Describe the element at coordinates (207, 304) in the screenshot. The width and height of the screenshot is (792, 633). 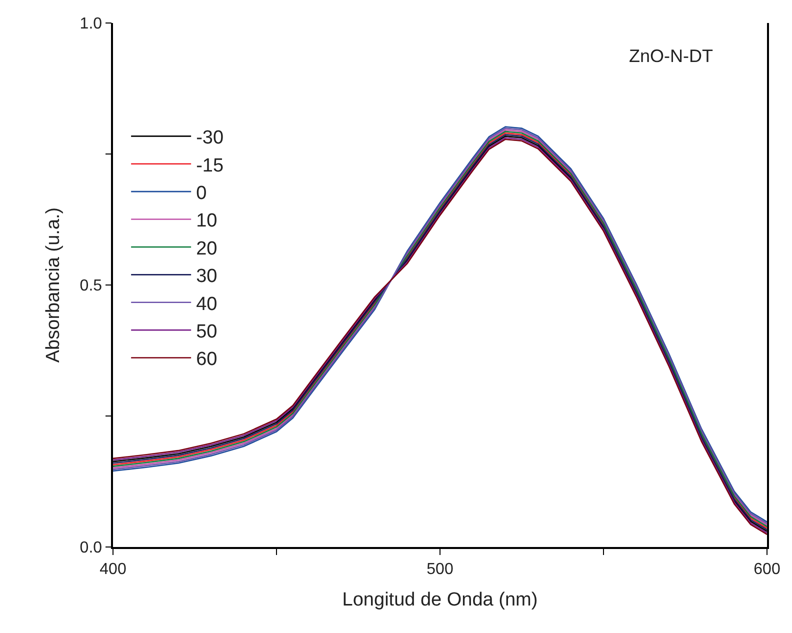
I see `legend-label: 40` at that location.